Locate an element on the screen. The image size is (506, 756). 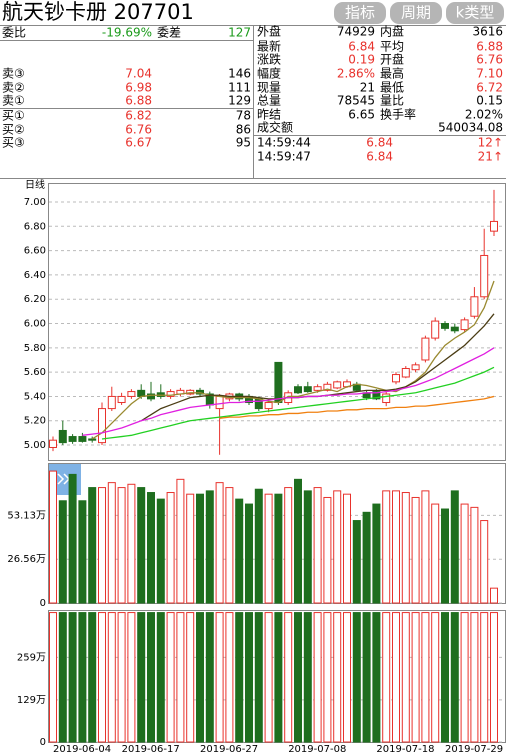
tick-time: 14:59:44 is located at coordinates (284, 143).